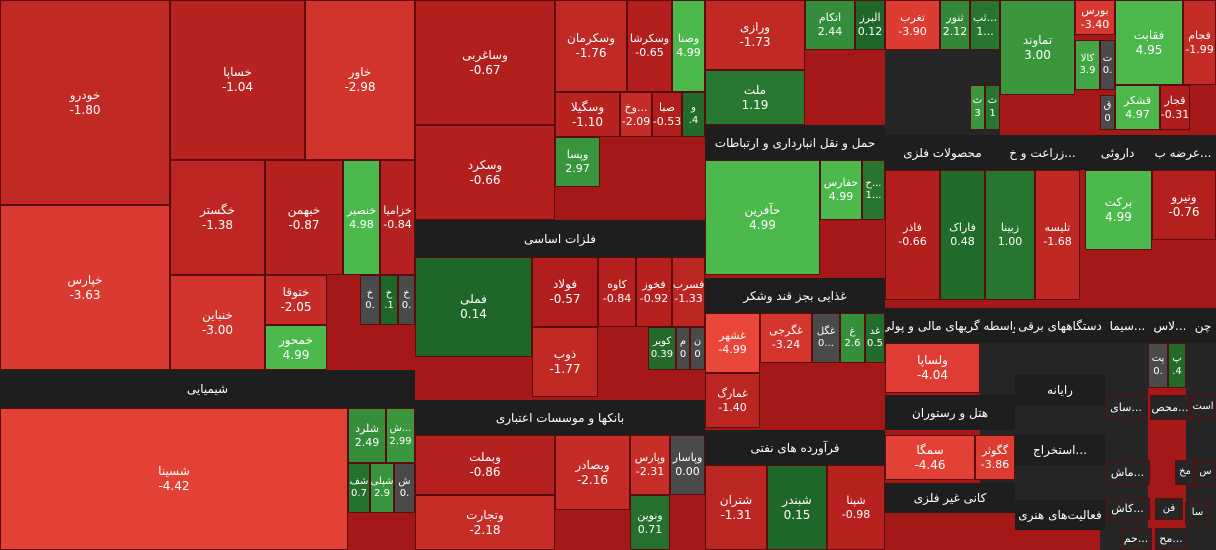  Describe the element at coordinates (977, 100) in the screenshot. I see `stock-symbol: ث` at that location.